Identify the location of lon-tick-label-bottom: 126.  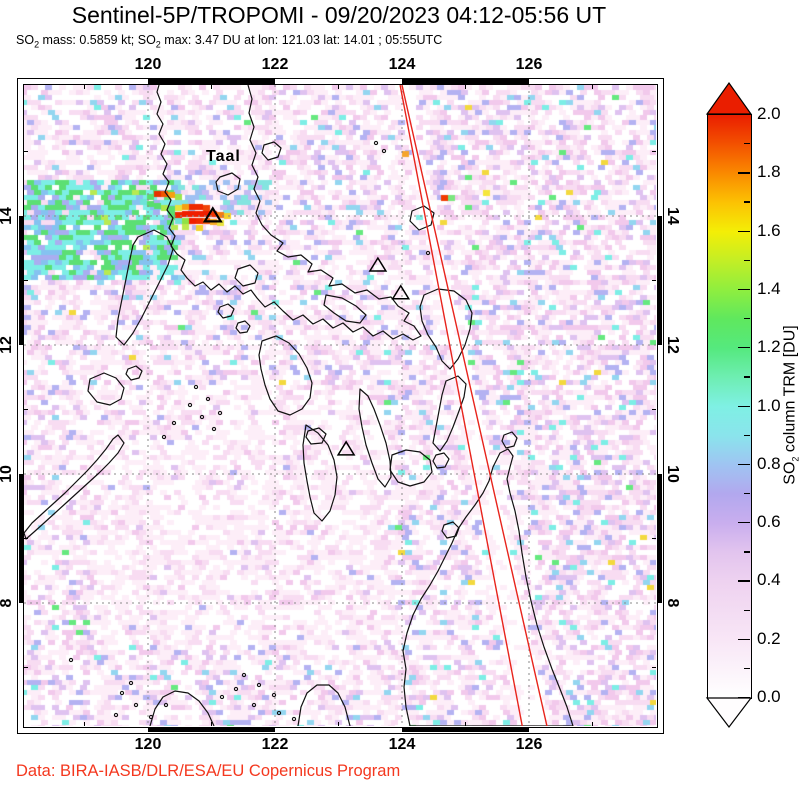
(529, 744).